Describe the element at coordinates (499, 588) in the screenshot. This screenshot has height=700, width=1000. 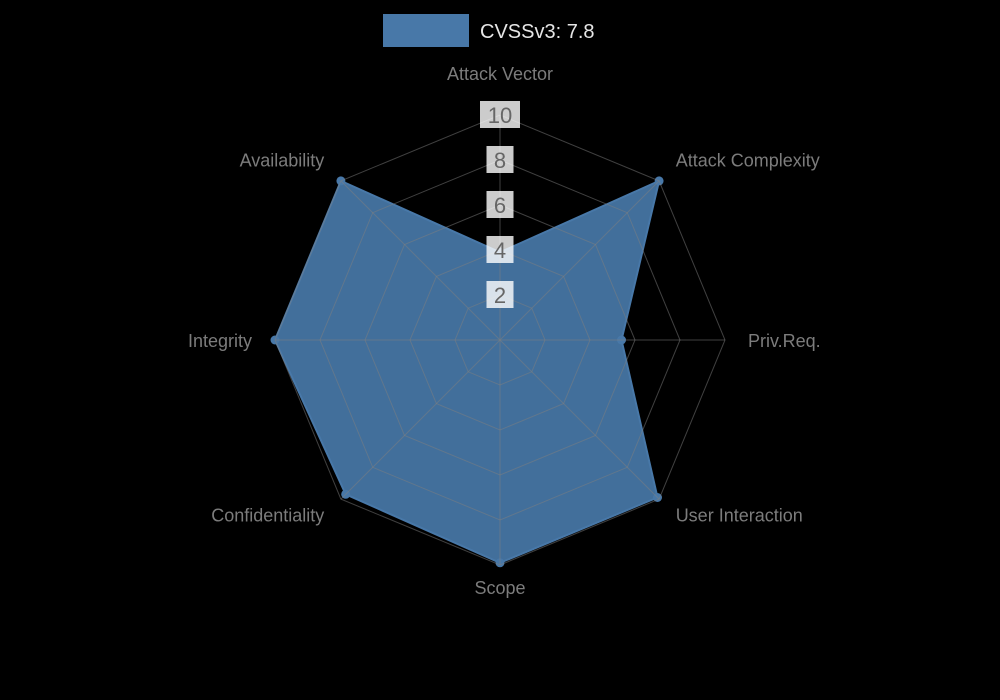
I see `axis-label-scope: Scope` at that location.